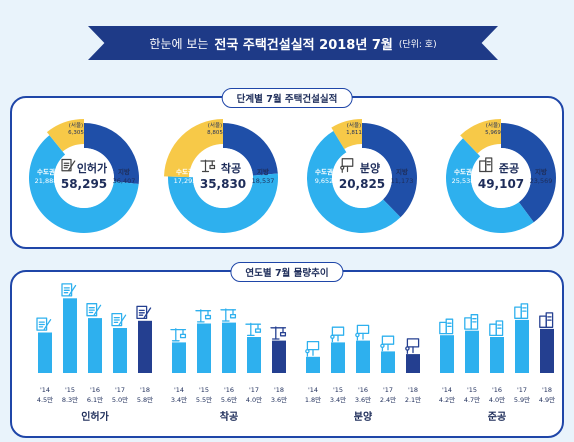  Describe the element at coordinates (324, 181) in the screenshot. I see `metro-value: 9,652` at that location.